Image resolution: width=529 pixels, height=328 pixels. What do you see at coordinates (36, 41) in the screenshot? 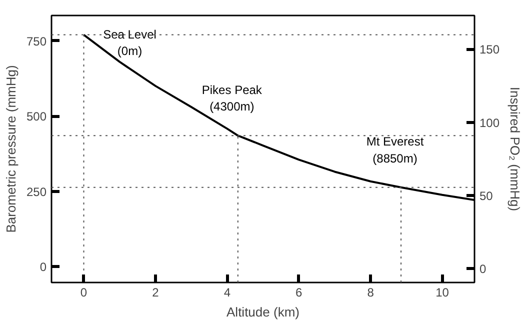
I see `y-tick-label: 750` at bounding box center [36, 41].